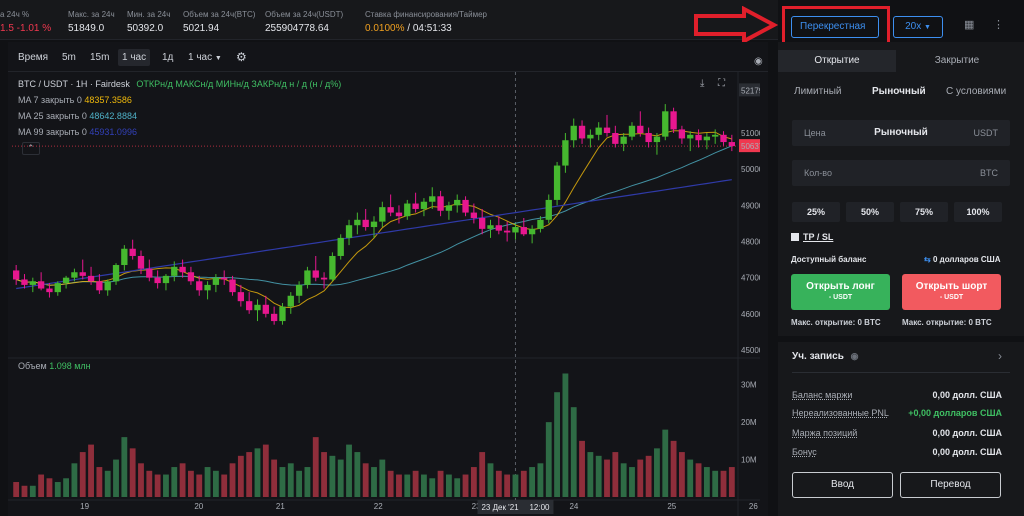 The width and height of the screenshot is (1024, 516). Describe the element at coordinates (750, 205) in the screenshot. I see `price-axis-label: 49000.0` at that location.